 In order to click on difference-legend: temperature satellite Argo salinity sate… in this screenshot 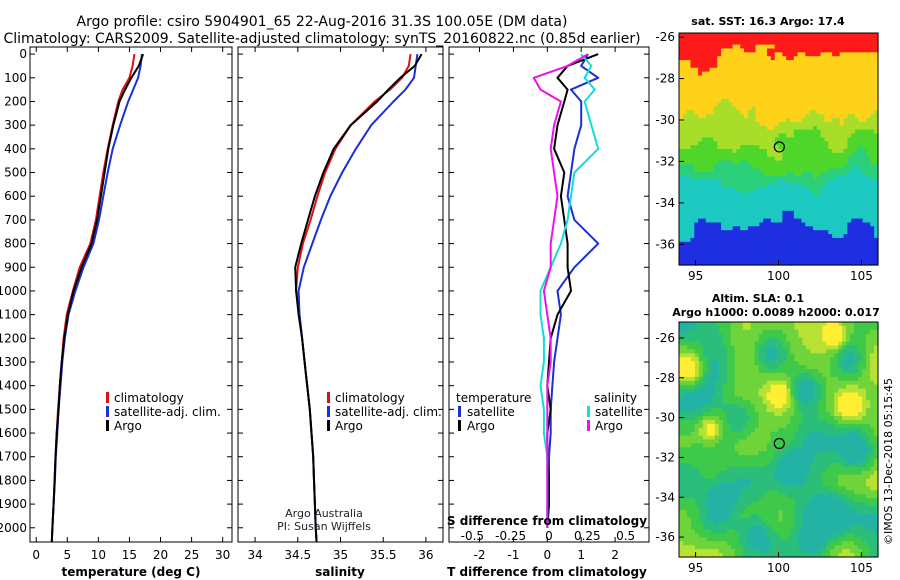, I will do `click(549, 412)`.